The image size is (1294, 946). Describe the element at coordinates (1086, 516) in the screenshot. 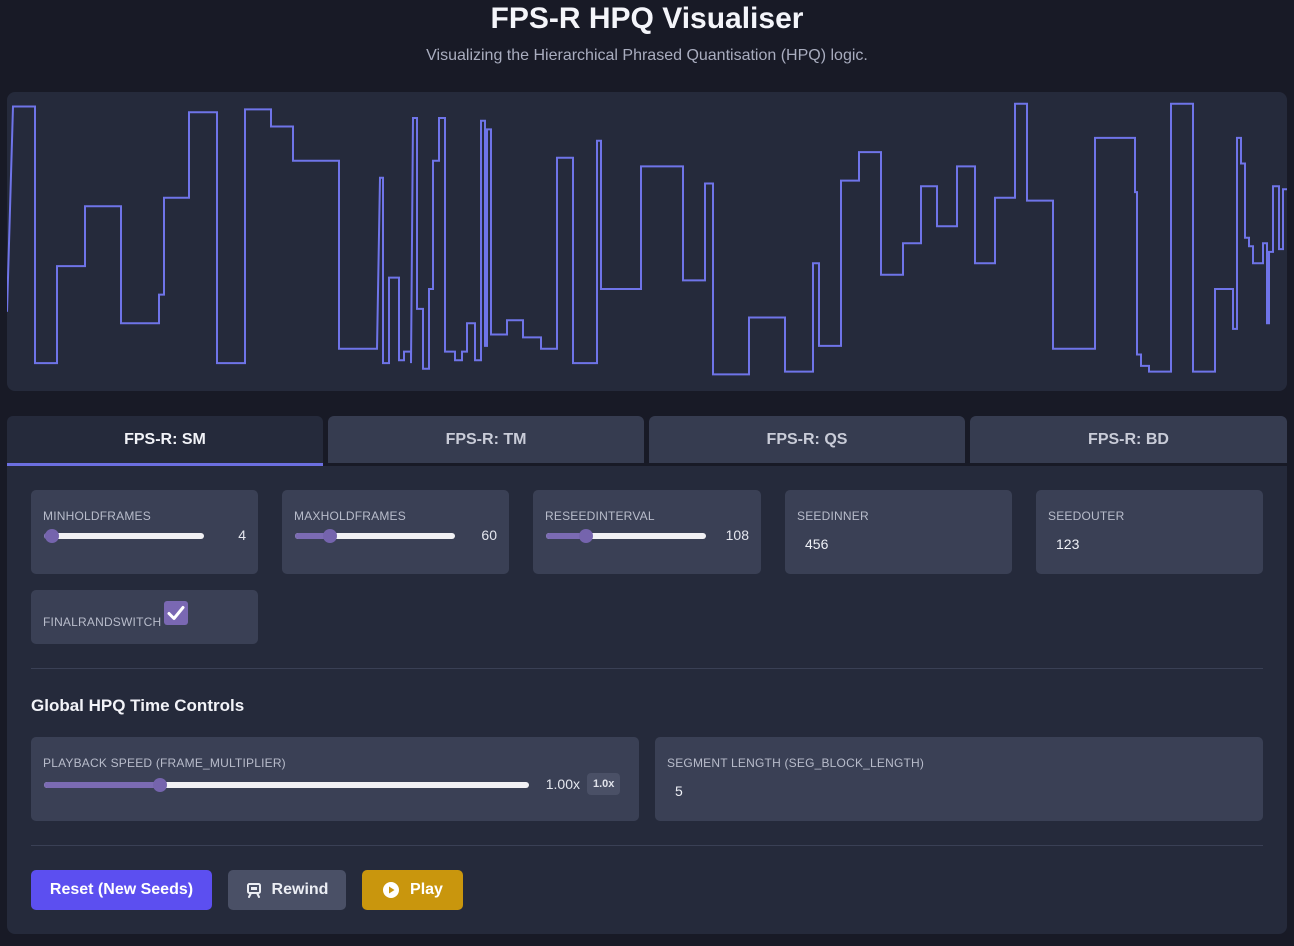

I see `seed-outer-label: SEEDOUTER` at that location.